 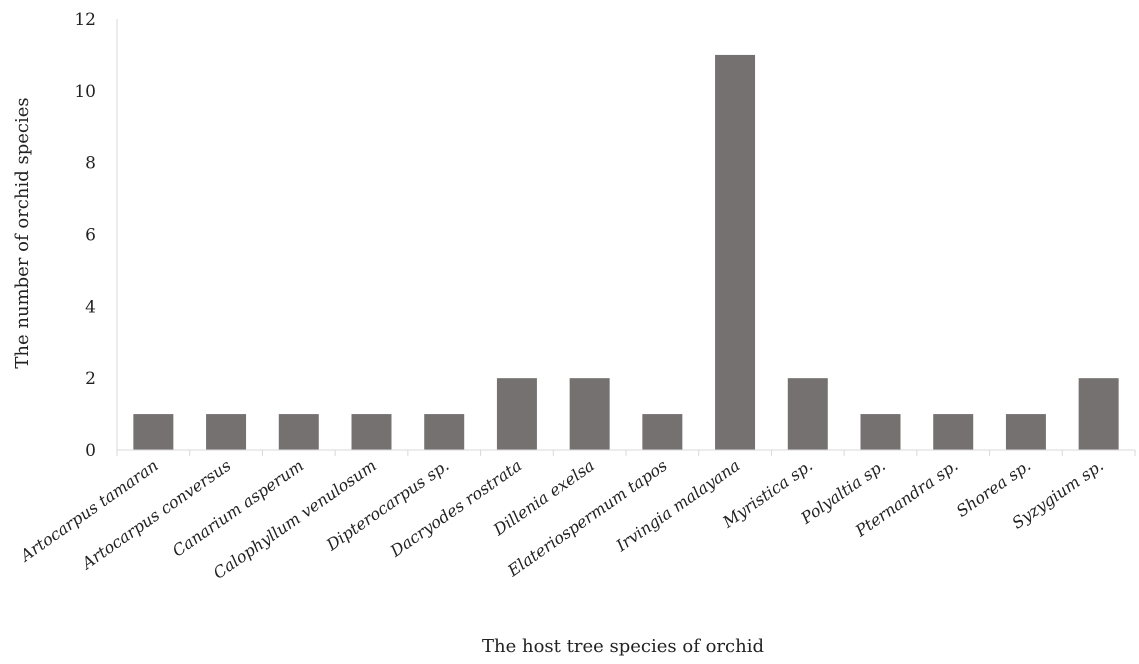 What do you see at coordinates (387, 505) in the screenshot?
I see `x-category-label: Dipterocarpus sp.` at bounding box center [387, 505].